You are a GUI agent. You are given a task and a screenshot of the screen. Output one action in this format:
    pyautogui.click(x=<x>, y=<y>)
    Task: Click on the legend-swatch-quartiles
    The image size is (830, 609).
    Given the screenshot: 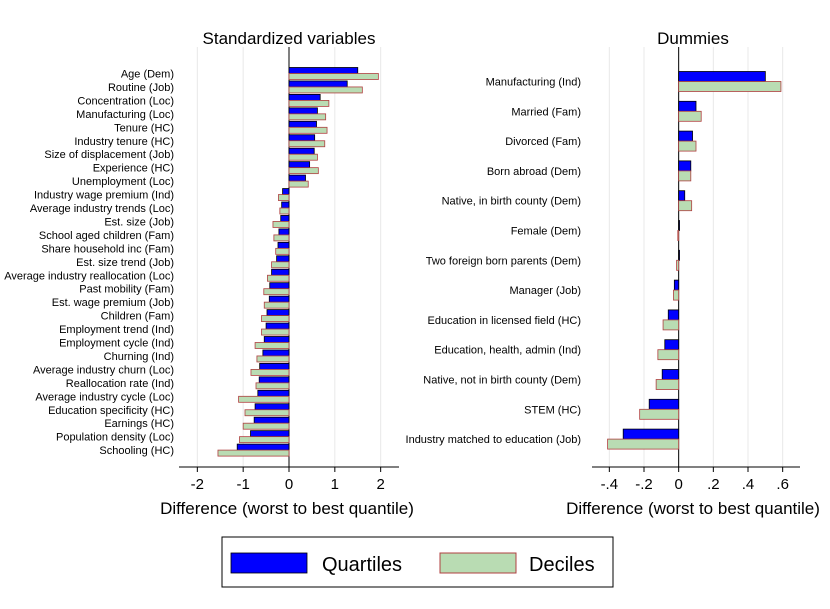 What is the action you would take?
    pyautogui.click(x=269, y=563)
    